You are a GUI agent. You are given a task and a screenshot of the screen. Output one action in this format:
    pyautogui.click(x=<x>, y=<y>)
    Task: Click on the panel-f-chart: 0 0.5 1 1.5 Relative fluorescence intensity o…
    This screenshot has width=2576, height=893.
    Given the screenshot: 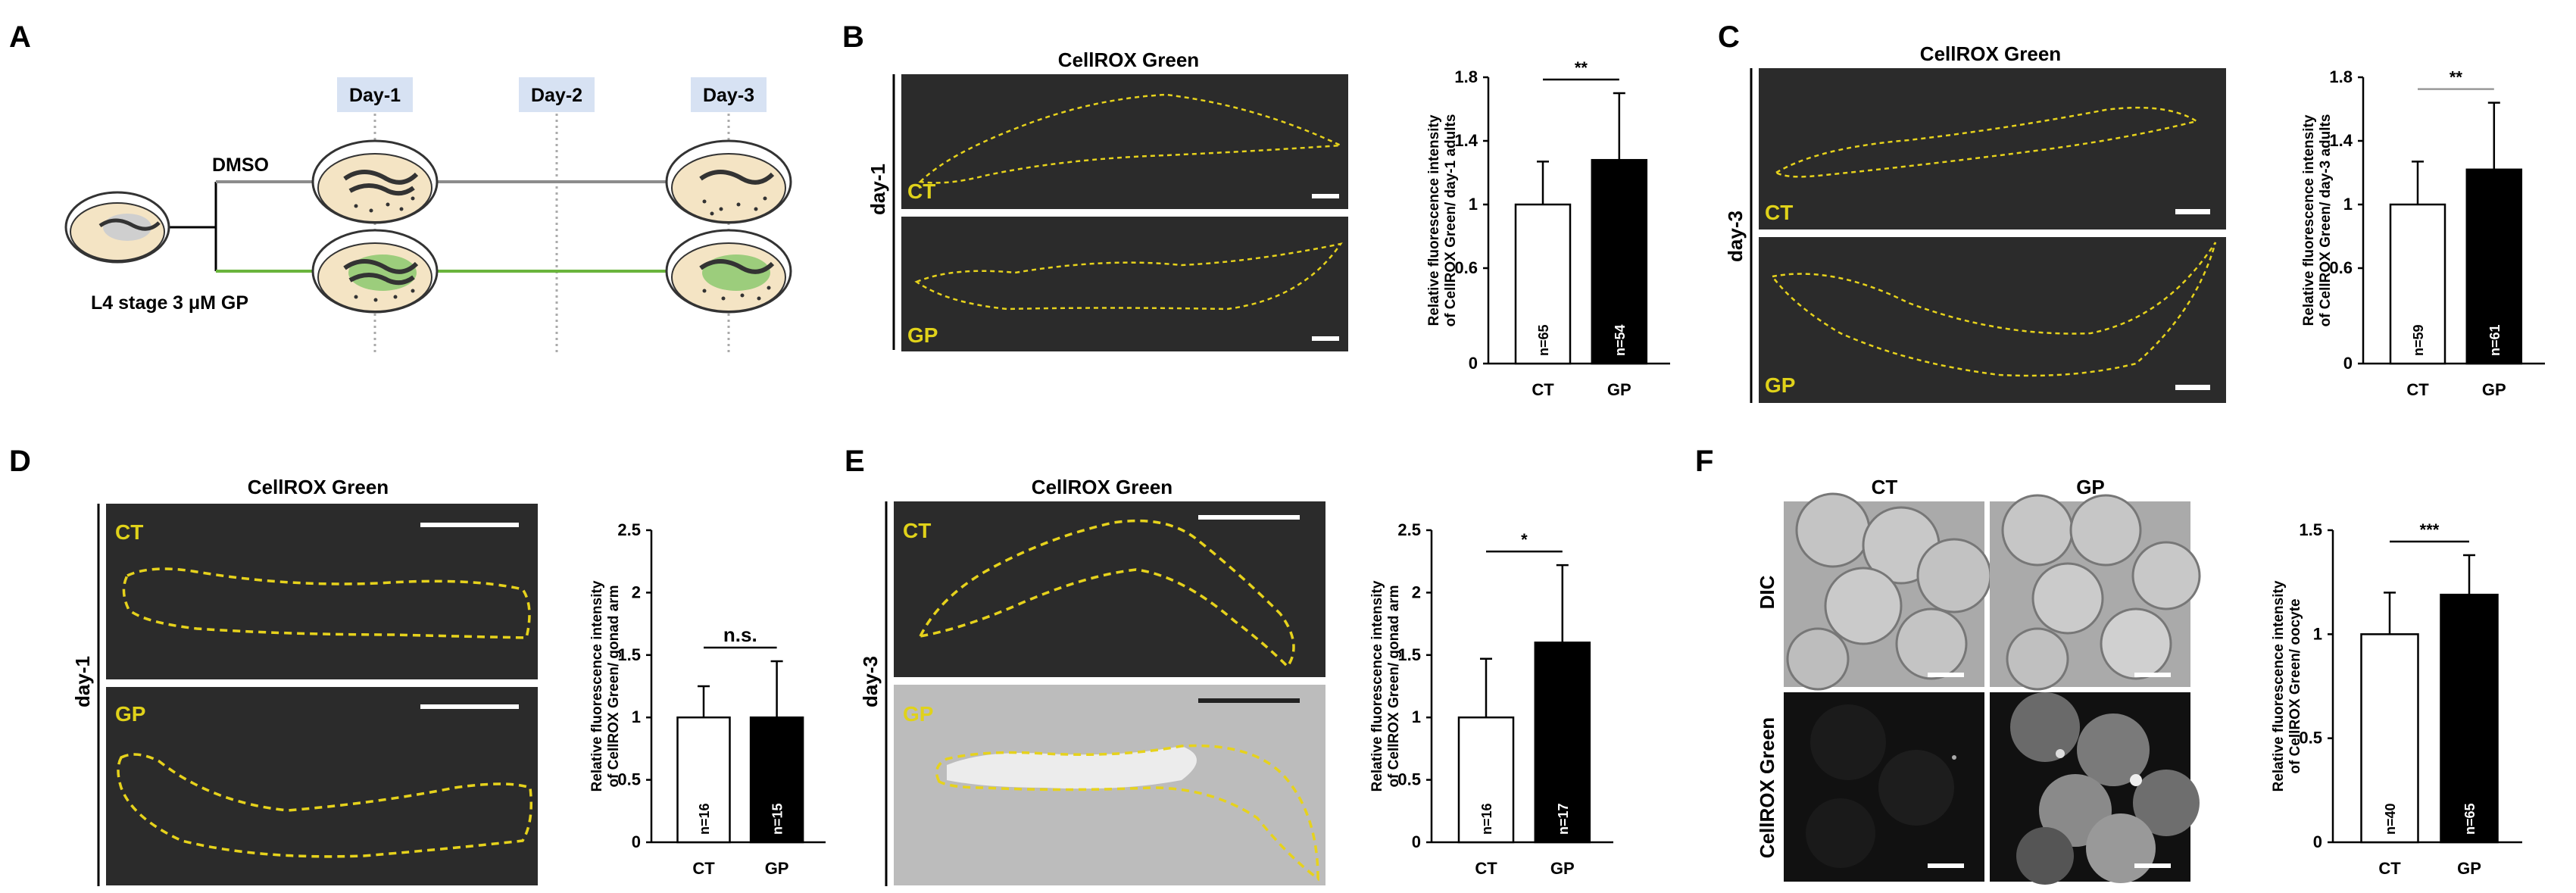 What is the action you would take?
    pyautogui.click(x=2397, y=699)
    